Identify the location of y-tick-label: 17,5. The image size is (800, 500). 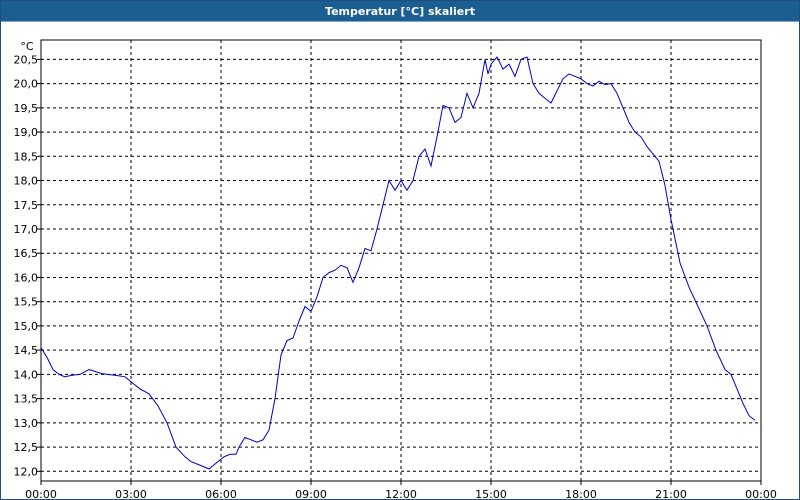
(26, 205).